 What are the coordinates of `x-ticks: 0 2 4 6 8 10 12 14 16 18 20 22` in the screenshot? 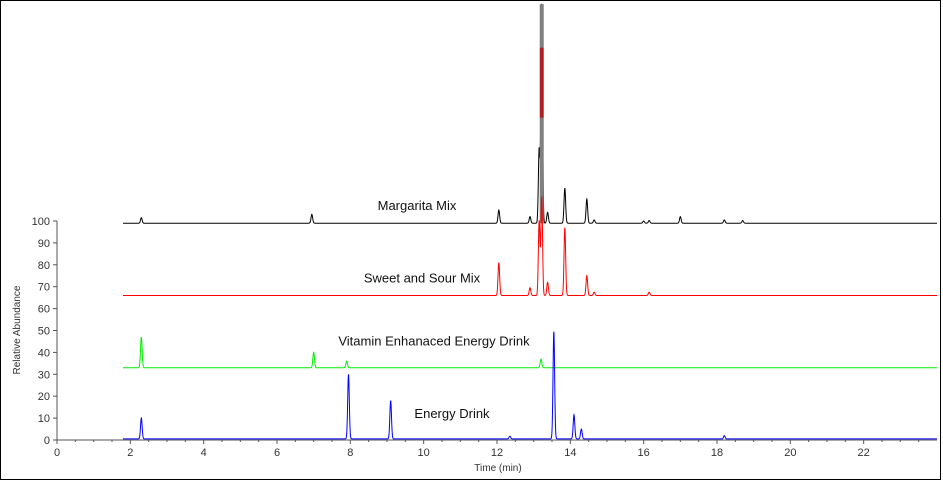 It's located at (487, 449).